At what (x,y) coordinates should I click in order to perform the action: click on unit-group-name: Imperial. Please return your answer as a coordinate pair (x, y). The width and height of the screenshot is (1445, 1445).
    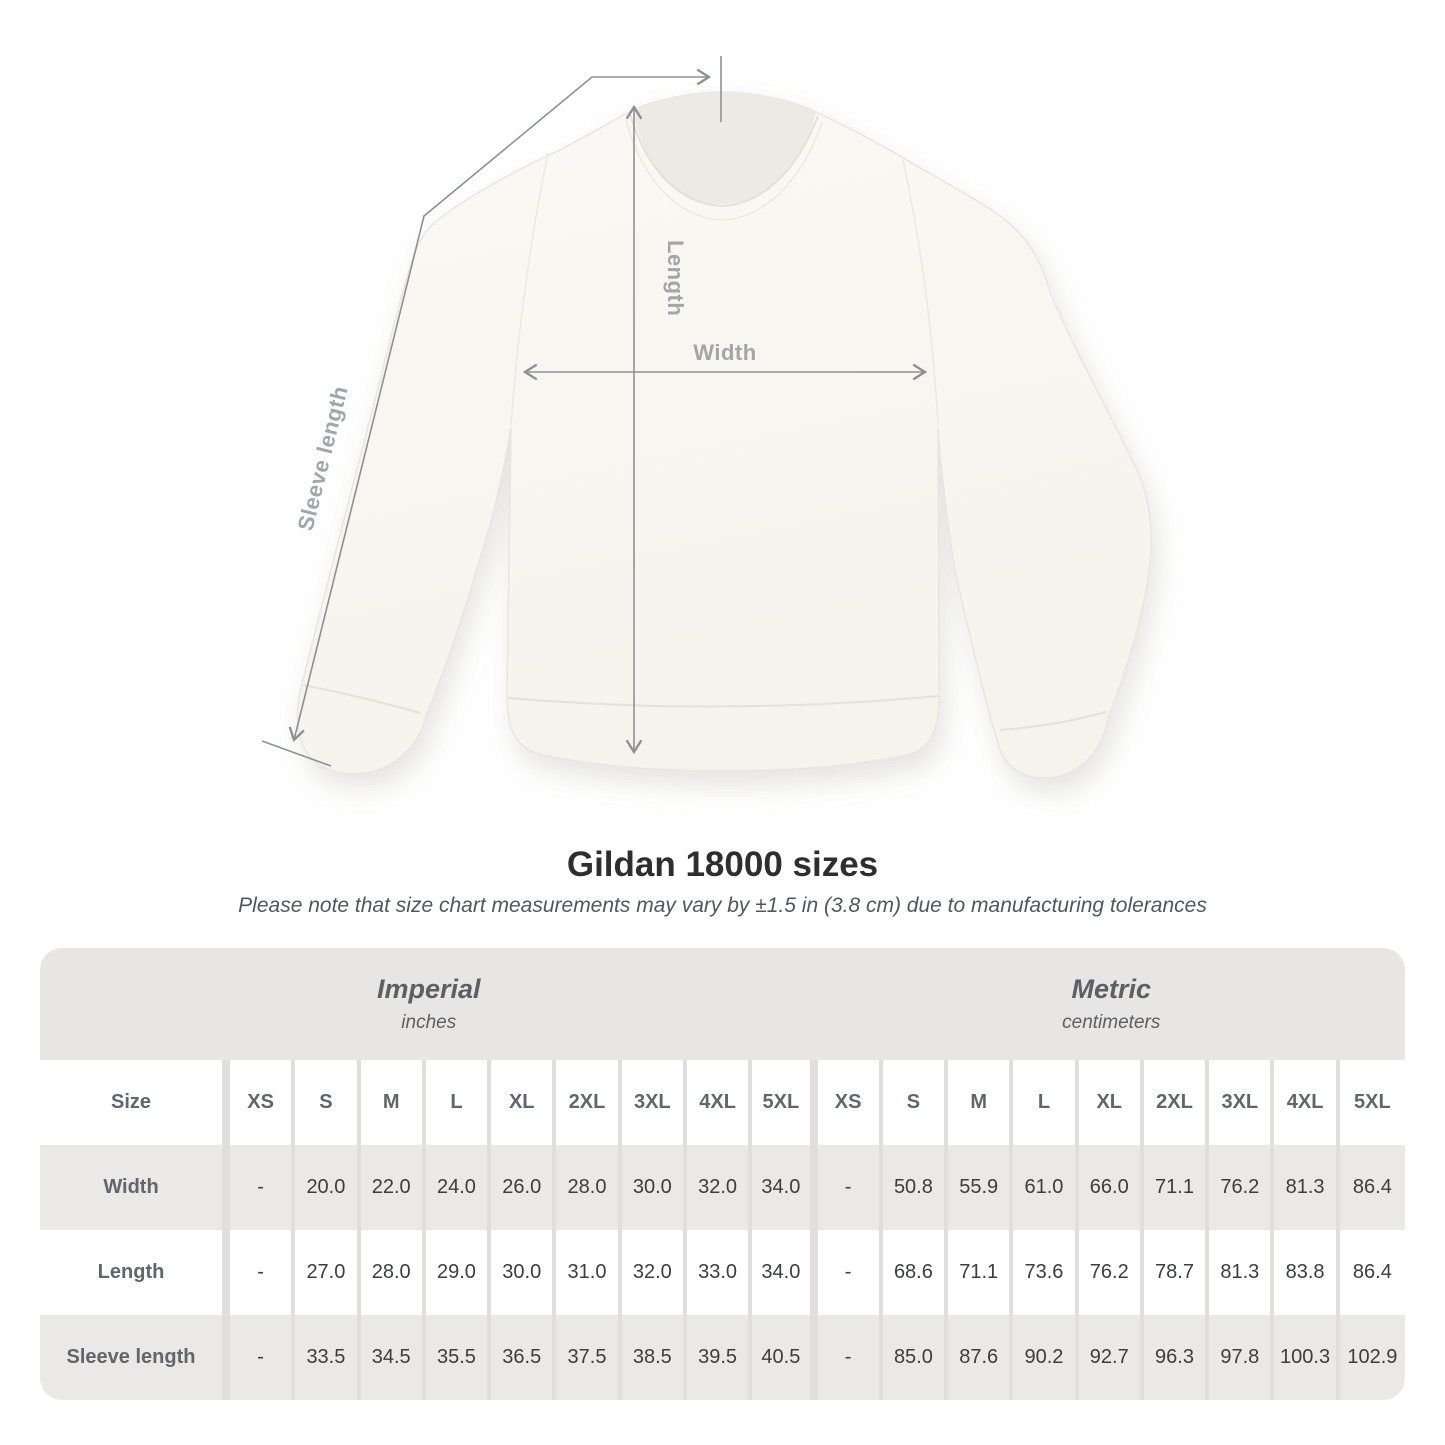
    Looking at the image, I should click on (428, 989).